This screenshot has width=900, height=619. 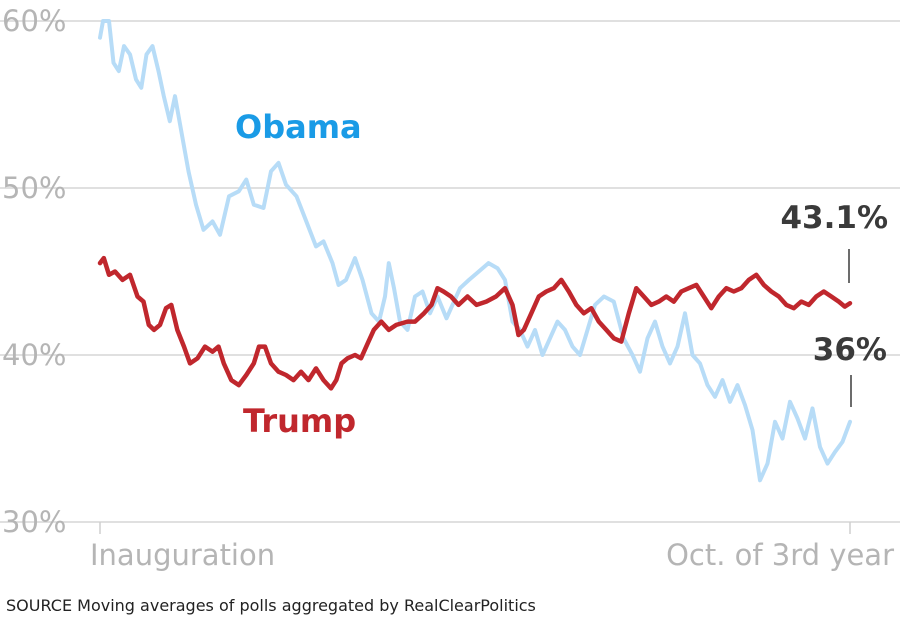 What do you see at coordinates (834, 218) in the screenshot?
I see `end-label-trump: 43.1%` at bounding box center [834, 218].